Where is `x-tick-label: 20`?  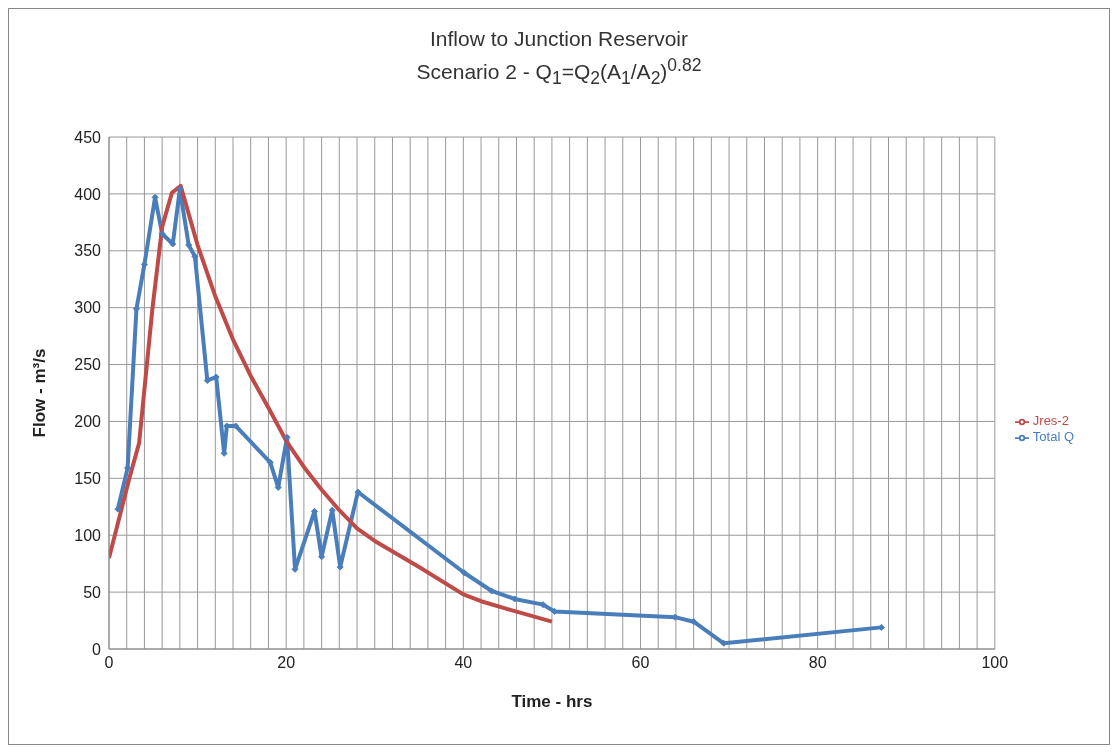
x-tick-label: 20 is located at coordinates (286, 663).